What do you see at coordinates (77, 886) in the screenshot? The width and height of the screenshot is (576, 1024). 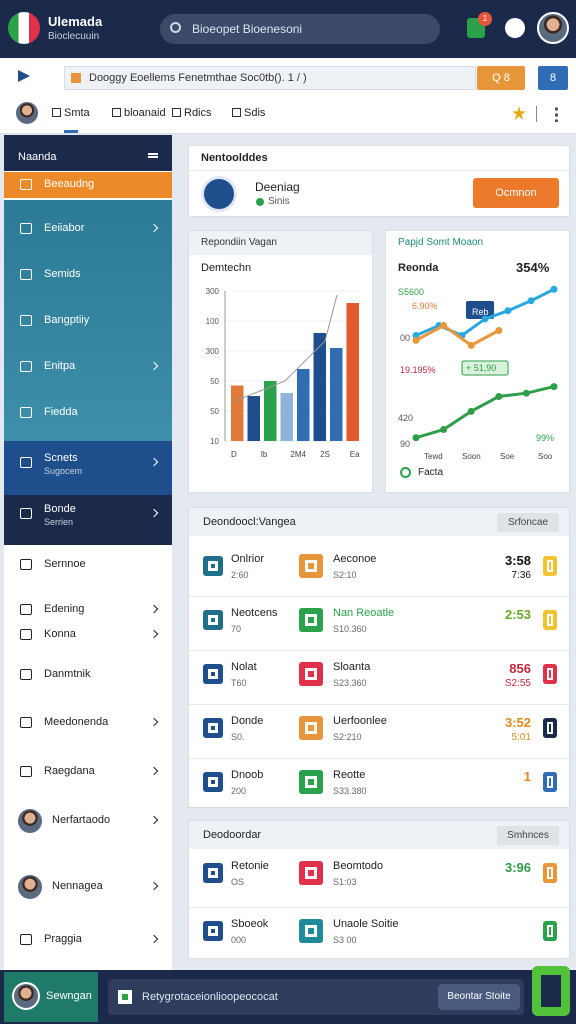 I see `menu-item: Nennagea` at bounding box center [77, 886].